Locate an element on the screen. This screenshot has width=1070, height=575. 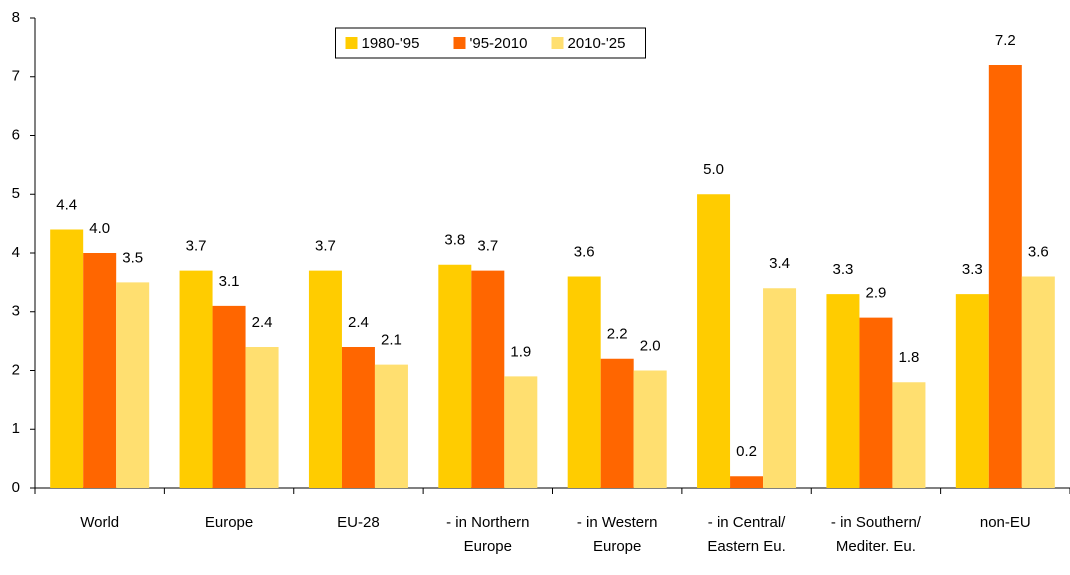
value-label: 2.2 is located at coordinates (617, 334).